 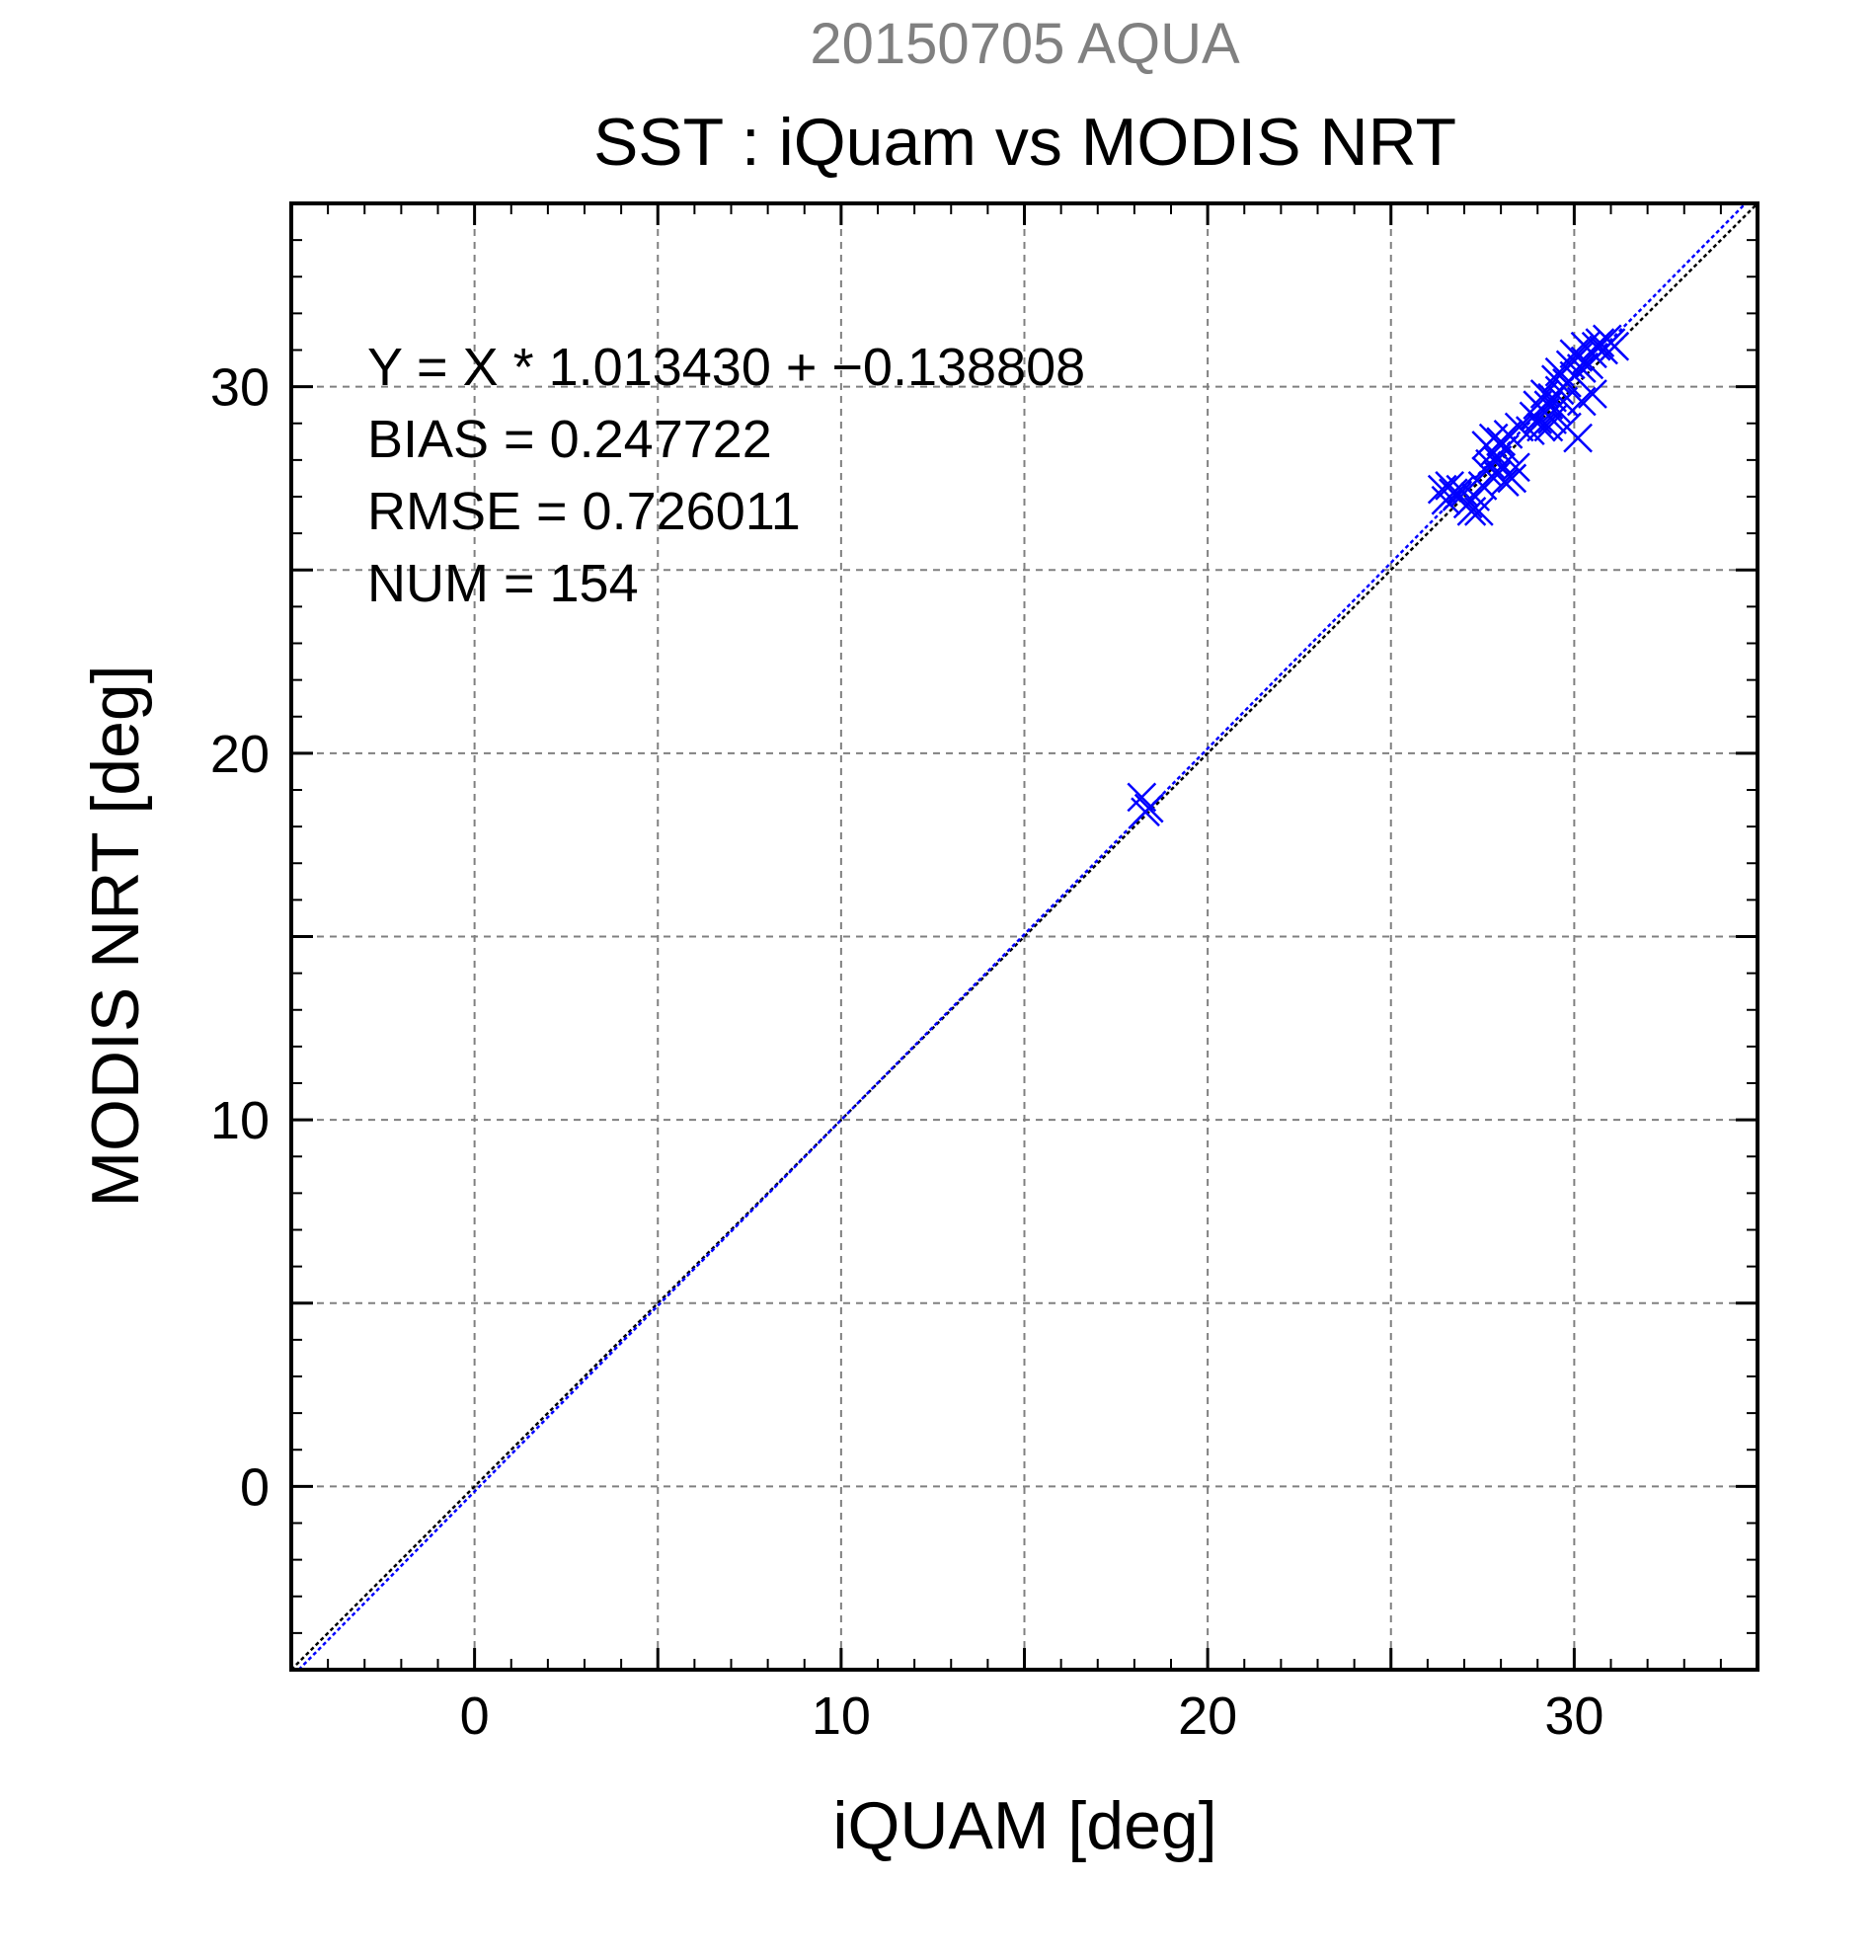 I want to click on stat-line: BIAS = 0.247722, so click(x=569, y=440).